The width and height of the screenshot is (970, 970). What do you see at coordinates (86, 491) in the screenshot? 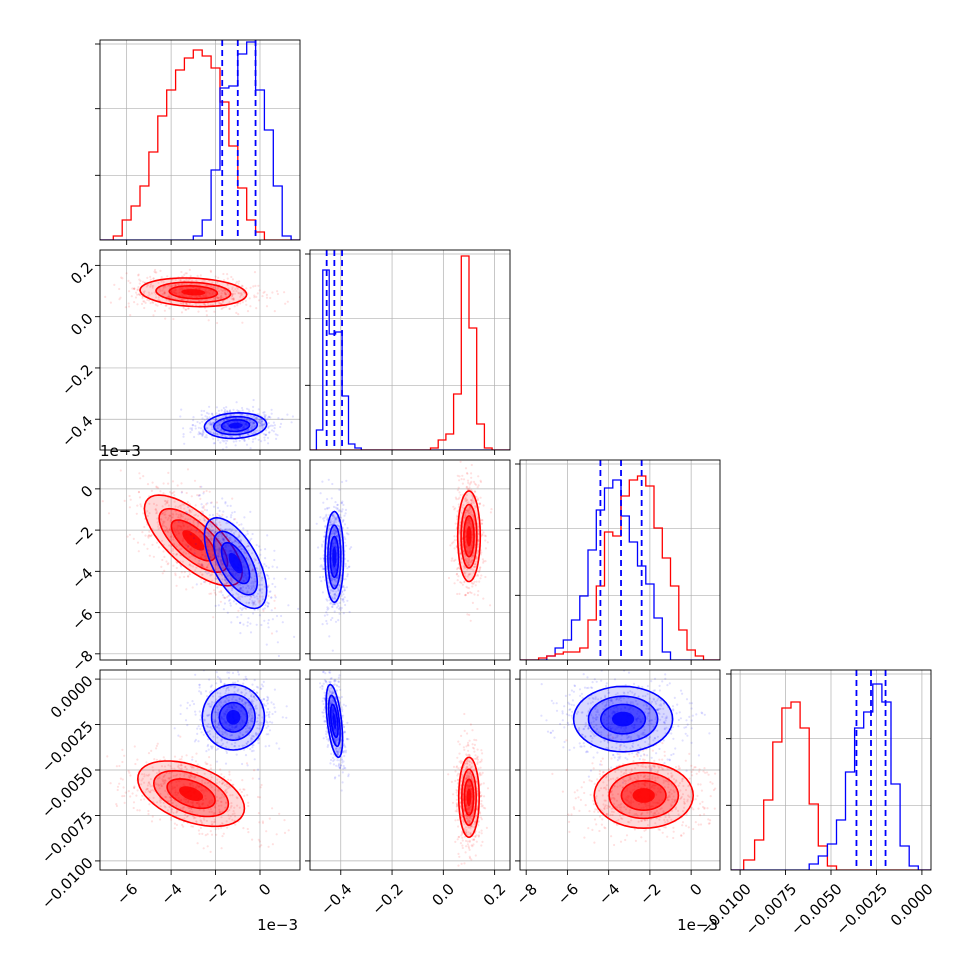
I see `y-tick-label: 0` at bounding box center [86, 491].